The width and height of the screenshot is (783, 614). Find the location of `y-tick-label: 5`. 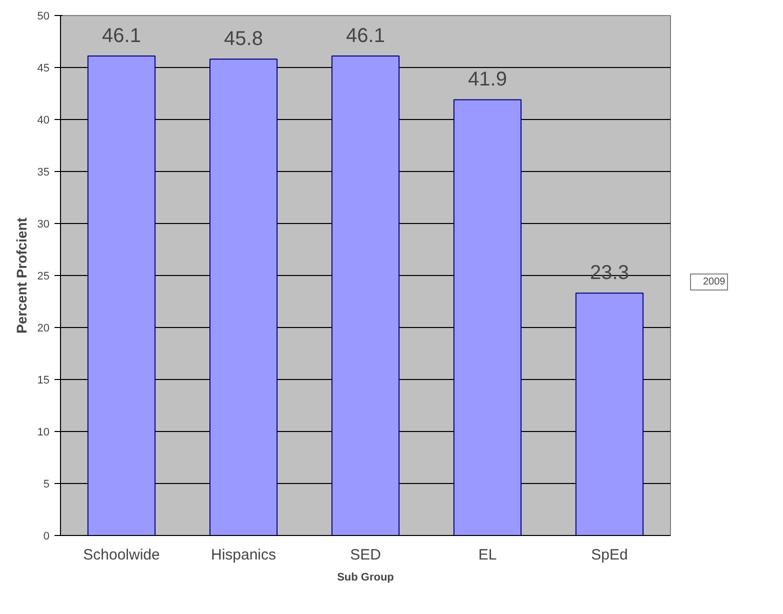

y-tick-label: 5 is located at coordinates (46, 484).